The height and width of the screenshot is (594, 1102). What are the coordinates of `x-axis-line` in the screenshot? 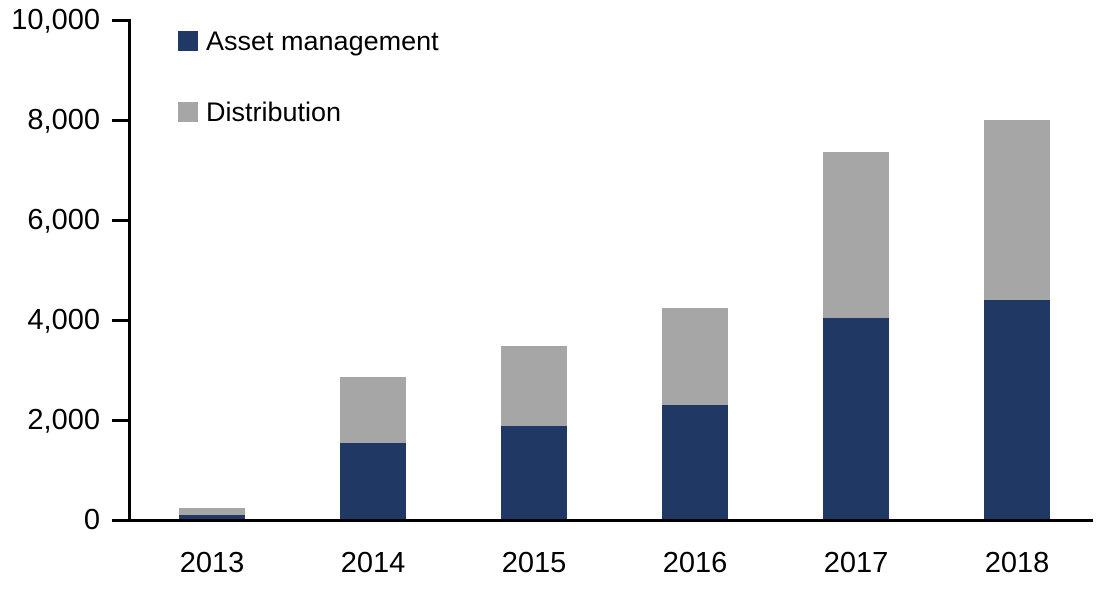 It's located at (602, 520).